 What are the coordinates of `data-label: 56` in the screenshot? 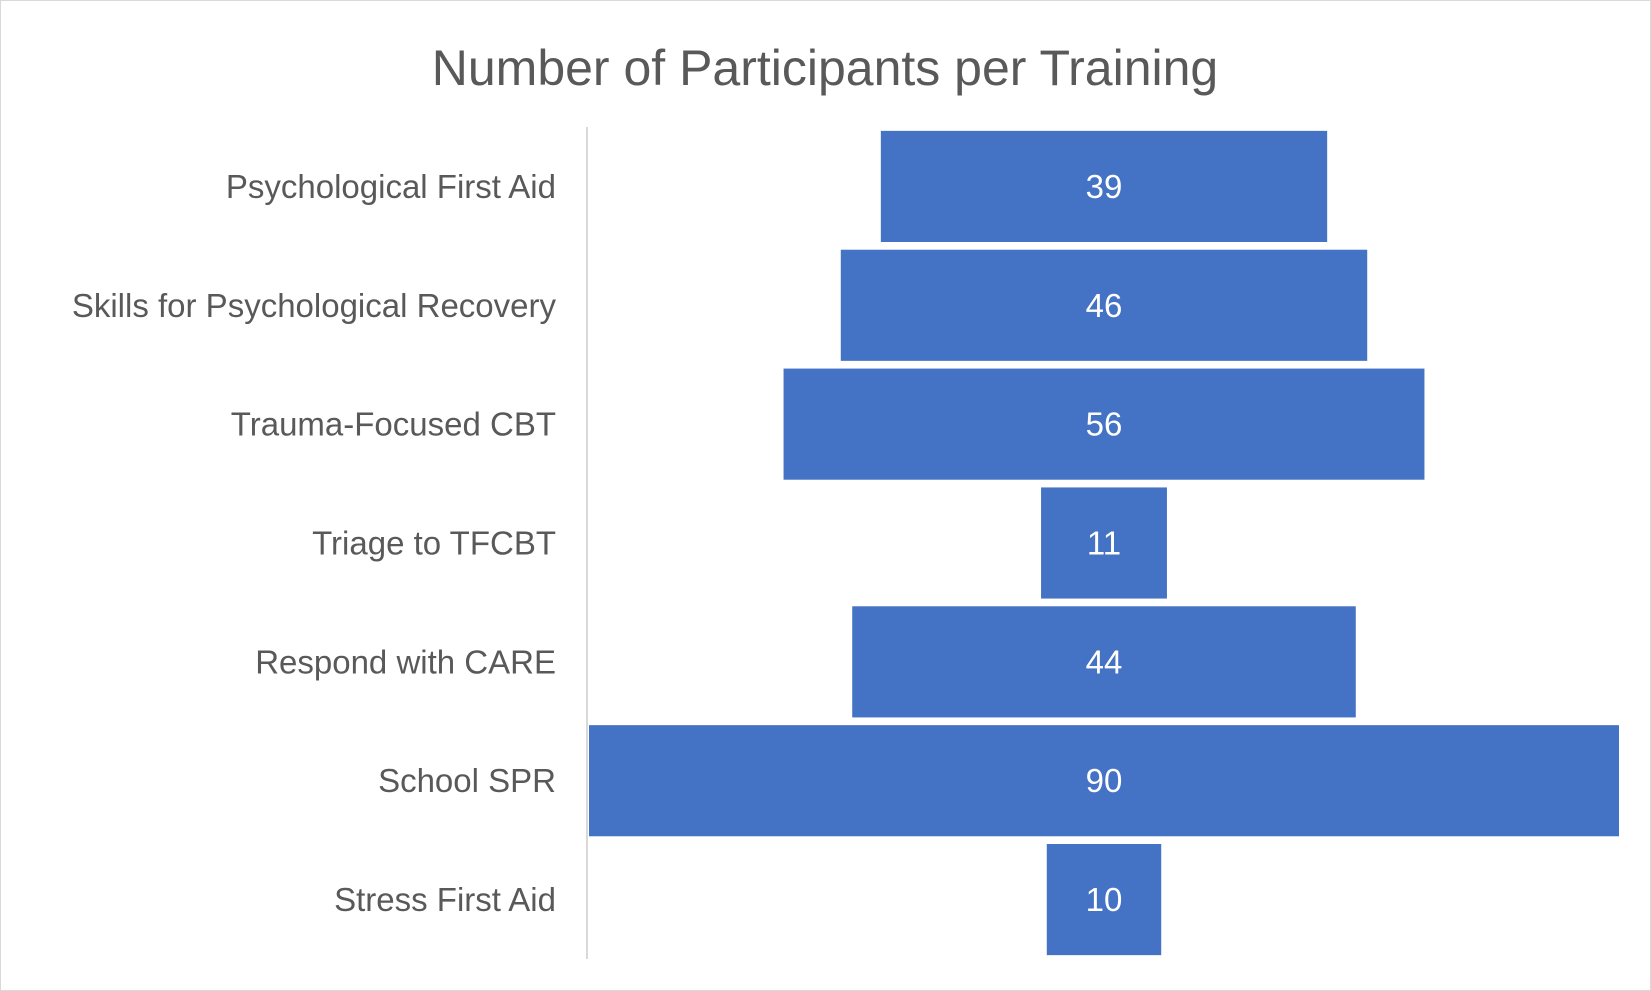 It's located at (1104, 424).